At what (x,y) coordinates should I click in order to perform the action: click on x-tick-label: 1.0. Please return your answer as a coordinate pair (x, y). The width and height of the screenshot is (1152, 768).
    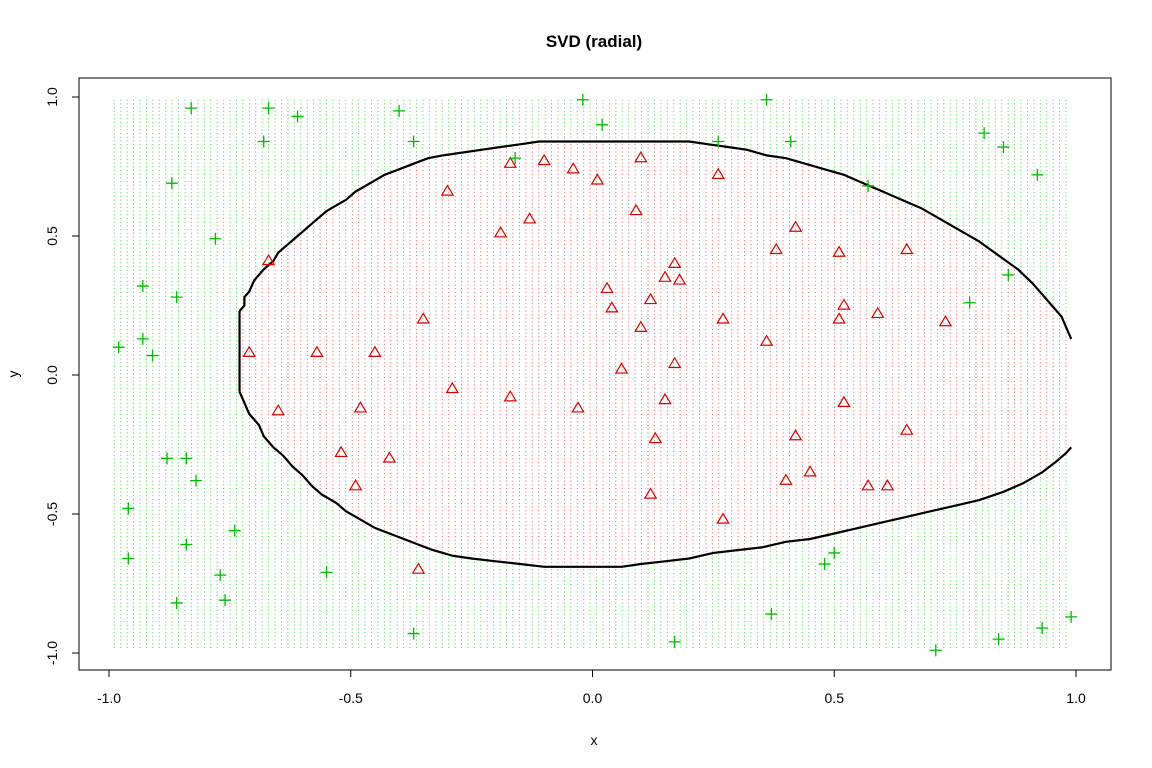
    Looking at the image, I should click on (1076, 698).